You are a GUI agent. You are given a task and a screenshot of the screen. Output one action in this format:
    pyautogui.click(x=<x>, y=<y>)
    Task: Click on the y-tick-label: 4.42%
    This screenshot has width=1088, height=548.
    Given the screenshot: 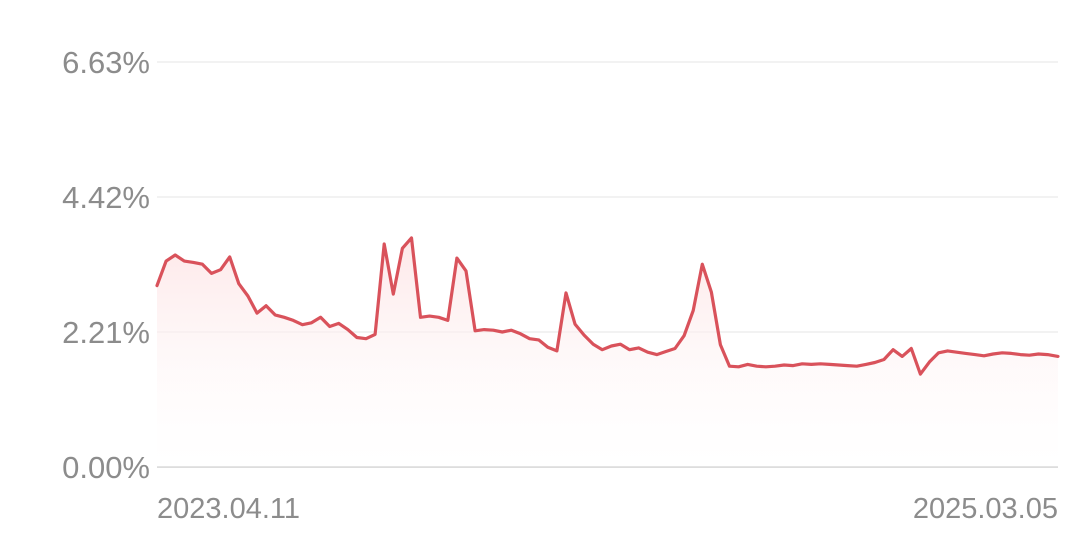 What is the action you would take?
    pyautogui.click(x=106, y=197)
    